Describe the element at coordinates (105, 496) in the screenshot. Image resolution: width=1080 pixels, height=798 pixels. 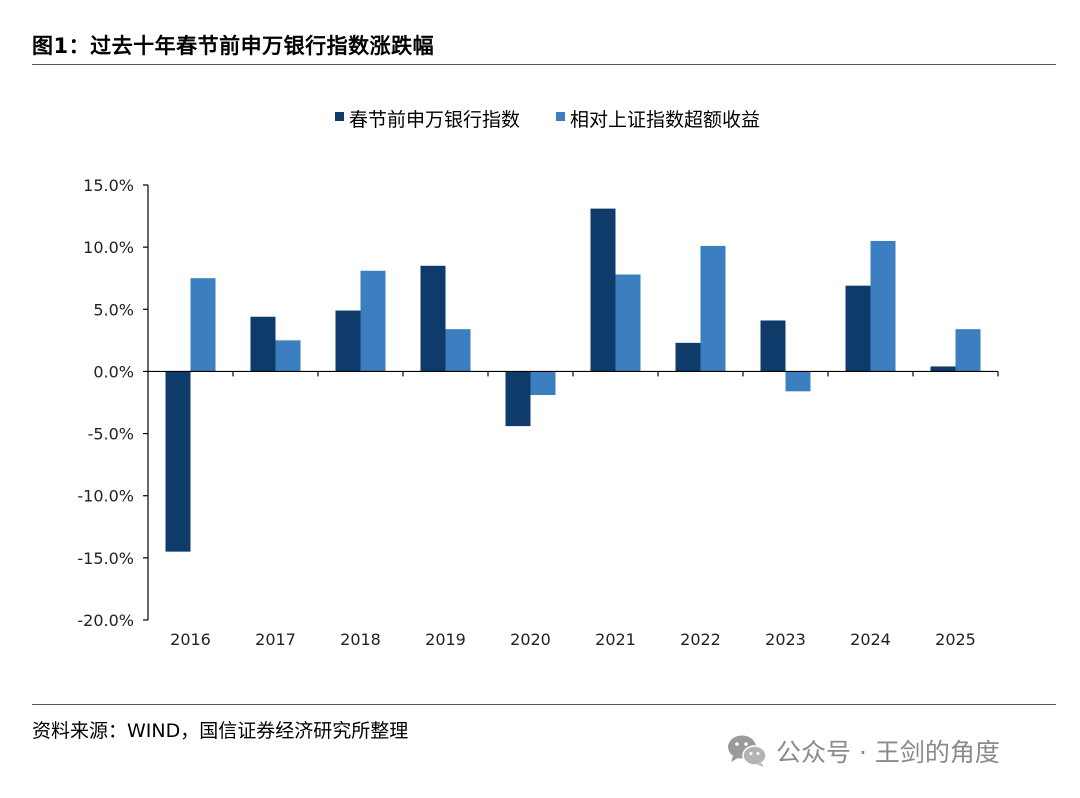
I see `y-tick-label: -10.0%` at that location.